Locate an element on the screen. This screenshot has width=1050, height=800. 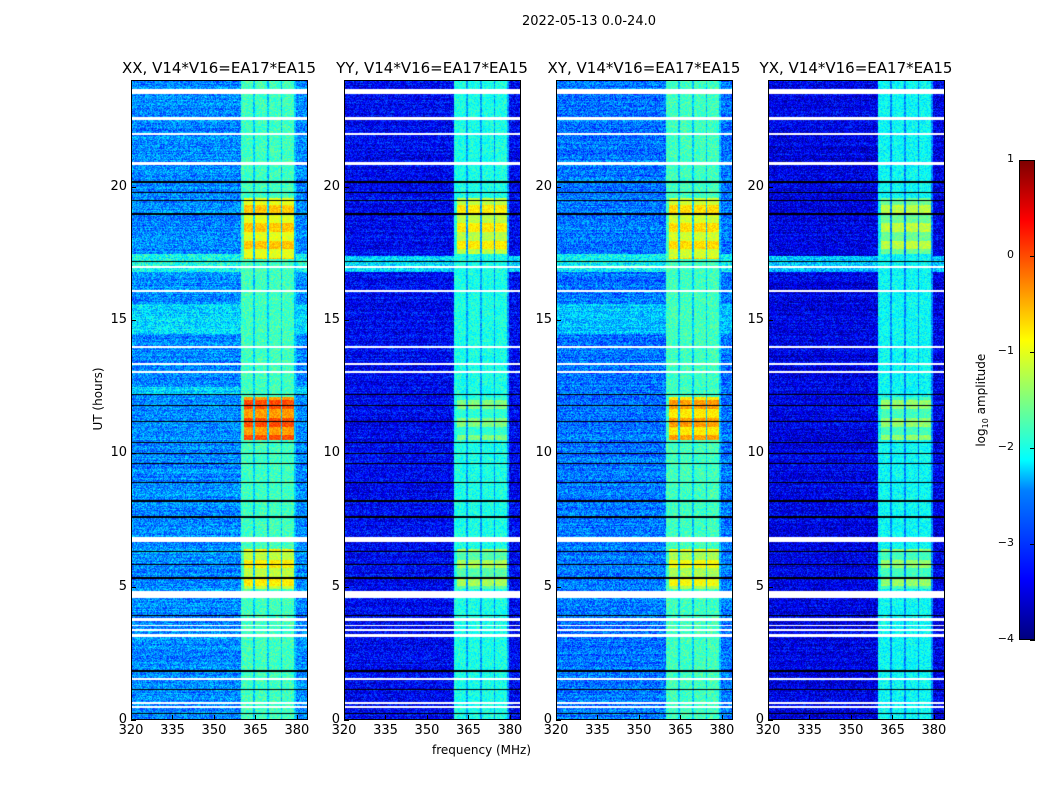
colorbar-label-log: log is located at coordinates (980, 437).